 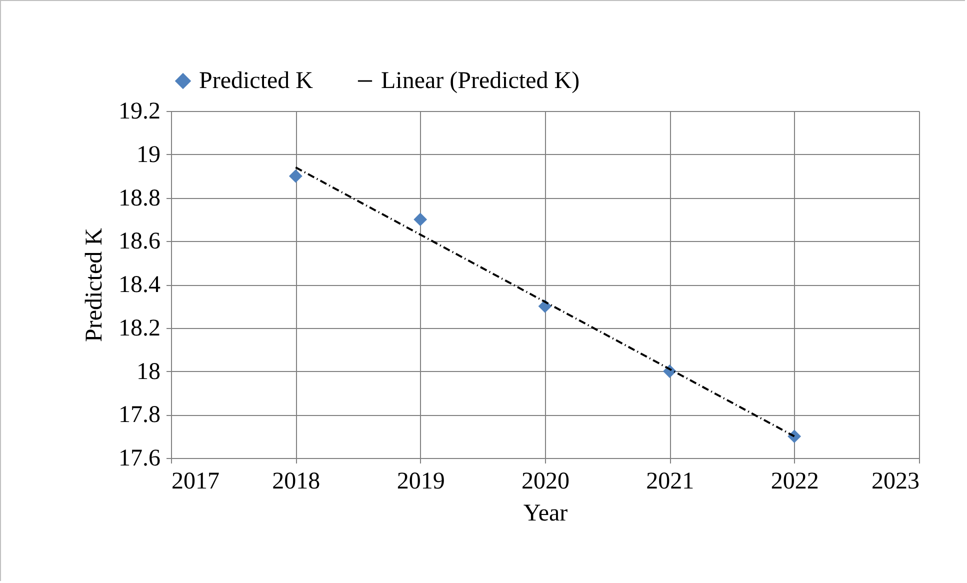 What do you see at coordinates (546, 481) in the screenshot?
I see `x-tick-label: 2020` at bounding box center [546, 481].